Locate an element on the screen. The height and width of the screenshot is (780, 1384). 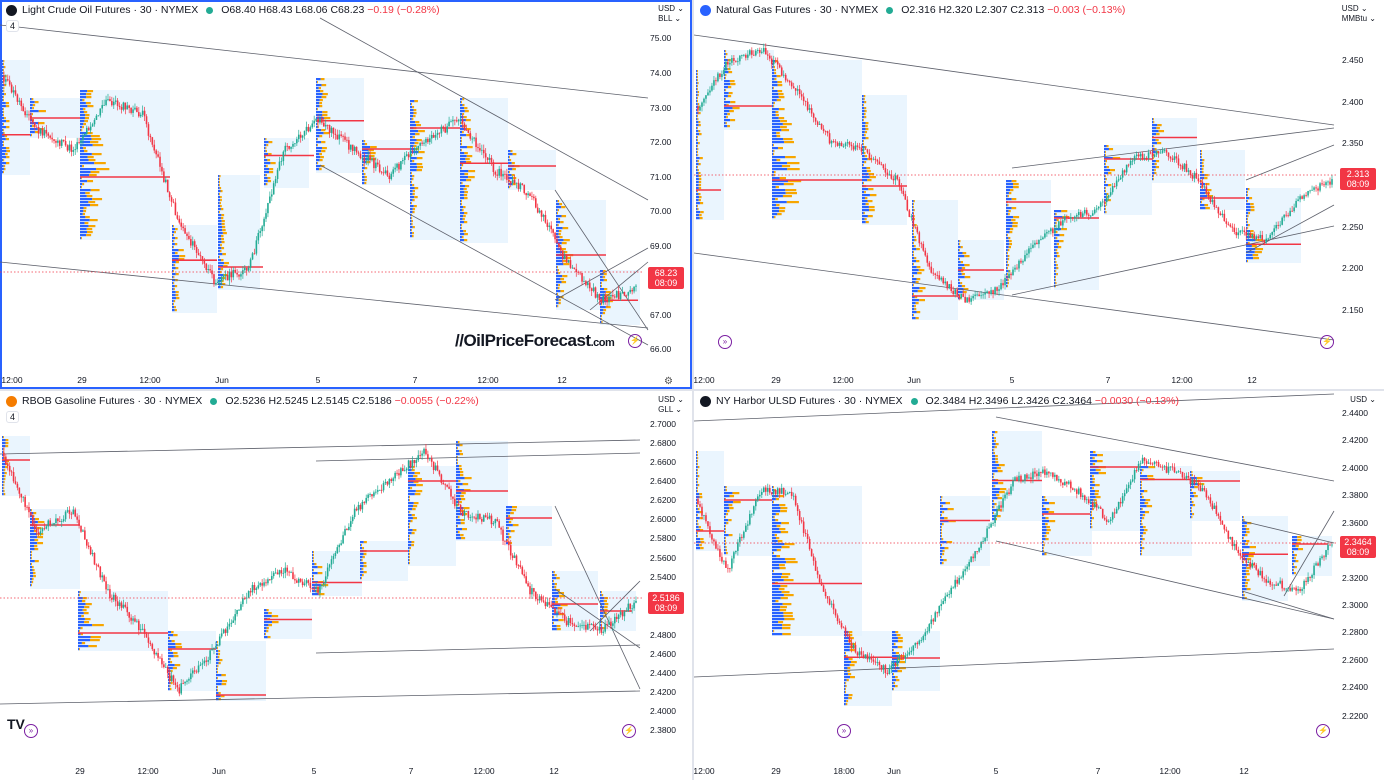
tradingview-logo: TV is located at coordinates (16, 724).